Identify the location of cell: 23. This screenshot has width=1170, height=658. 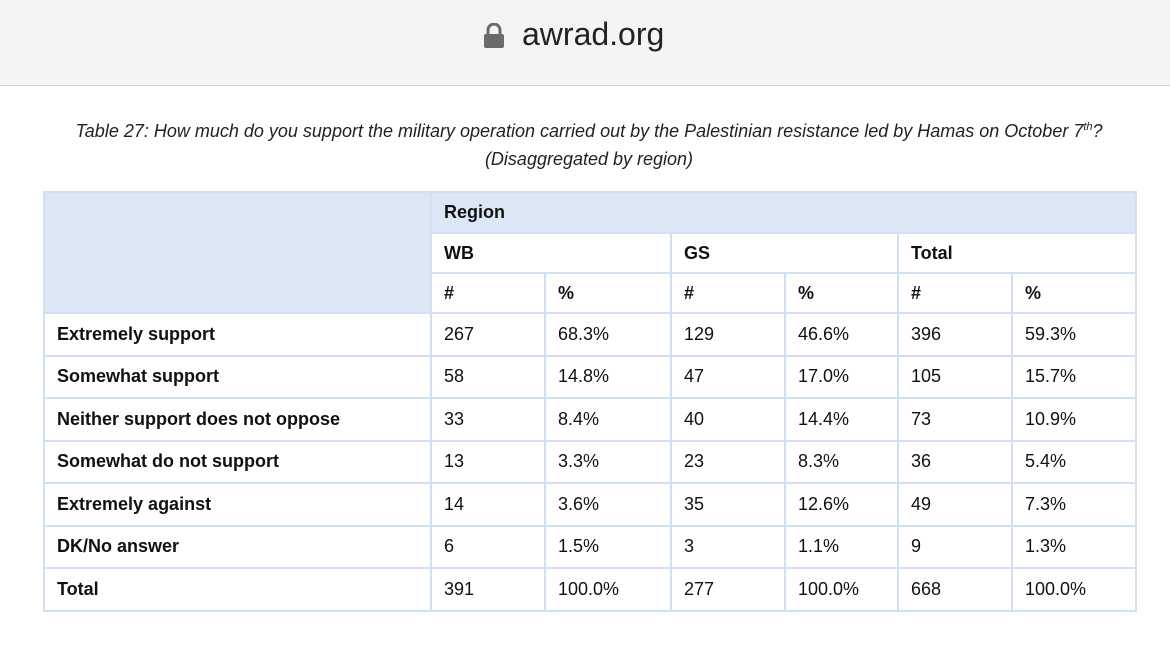
(728, 461).